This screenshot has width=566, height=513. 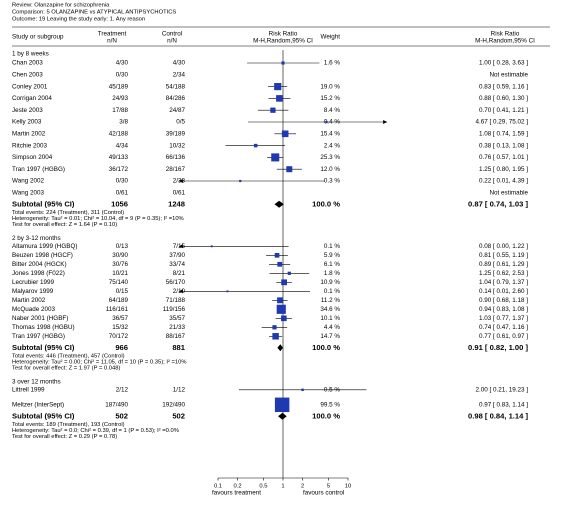 I want to click on group-title: 2 by 3-12 months, so click(x=36, y=238).